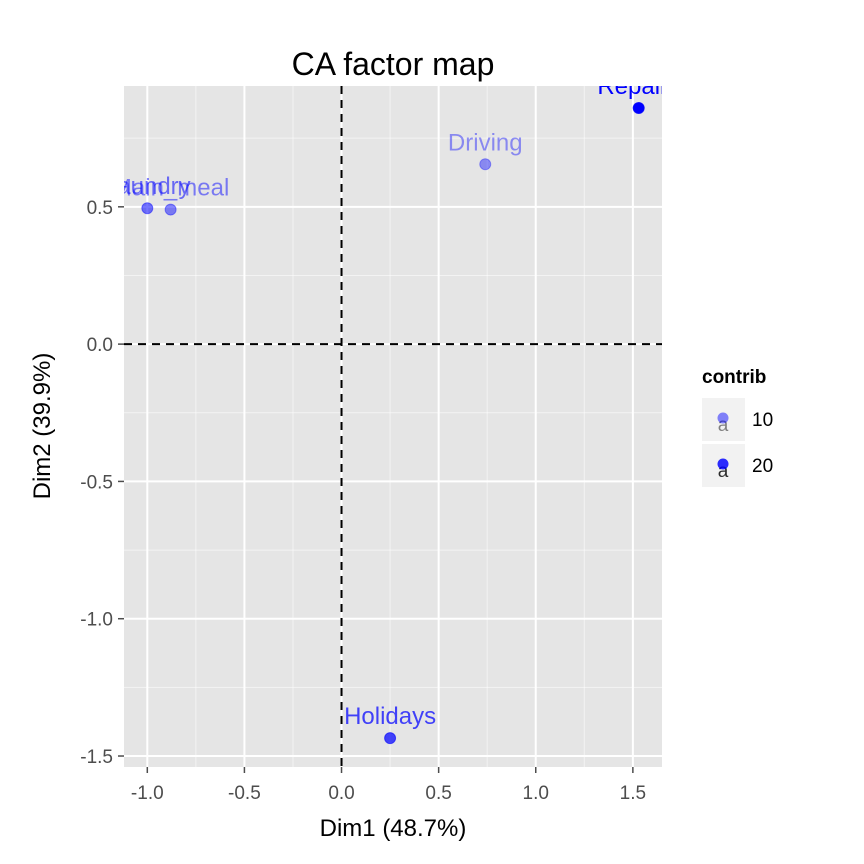  Describe the element at coordinates (147, 186) in the screenshot. I see `point-label-laundry: Laundry` at that location.